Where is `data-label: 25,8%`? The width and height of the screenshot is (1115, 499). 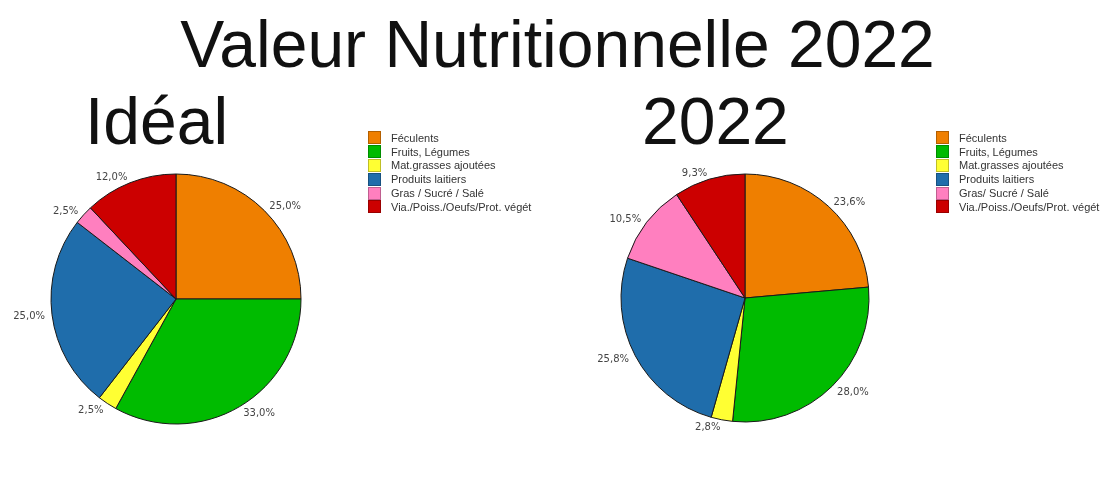
data-label: 25,8% is located at coordinates (613, 359).